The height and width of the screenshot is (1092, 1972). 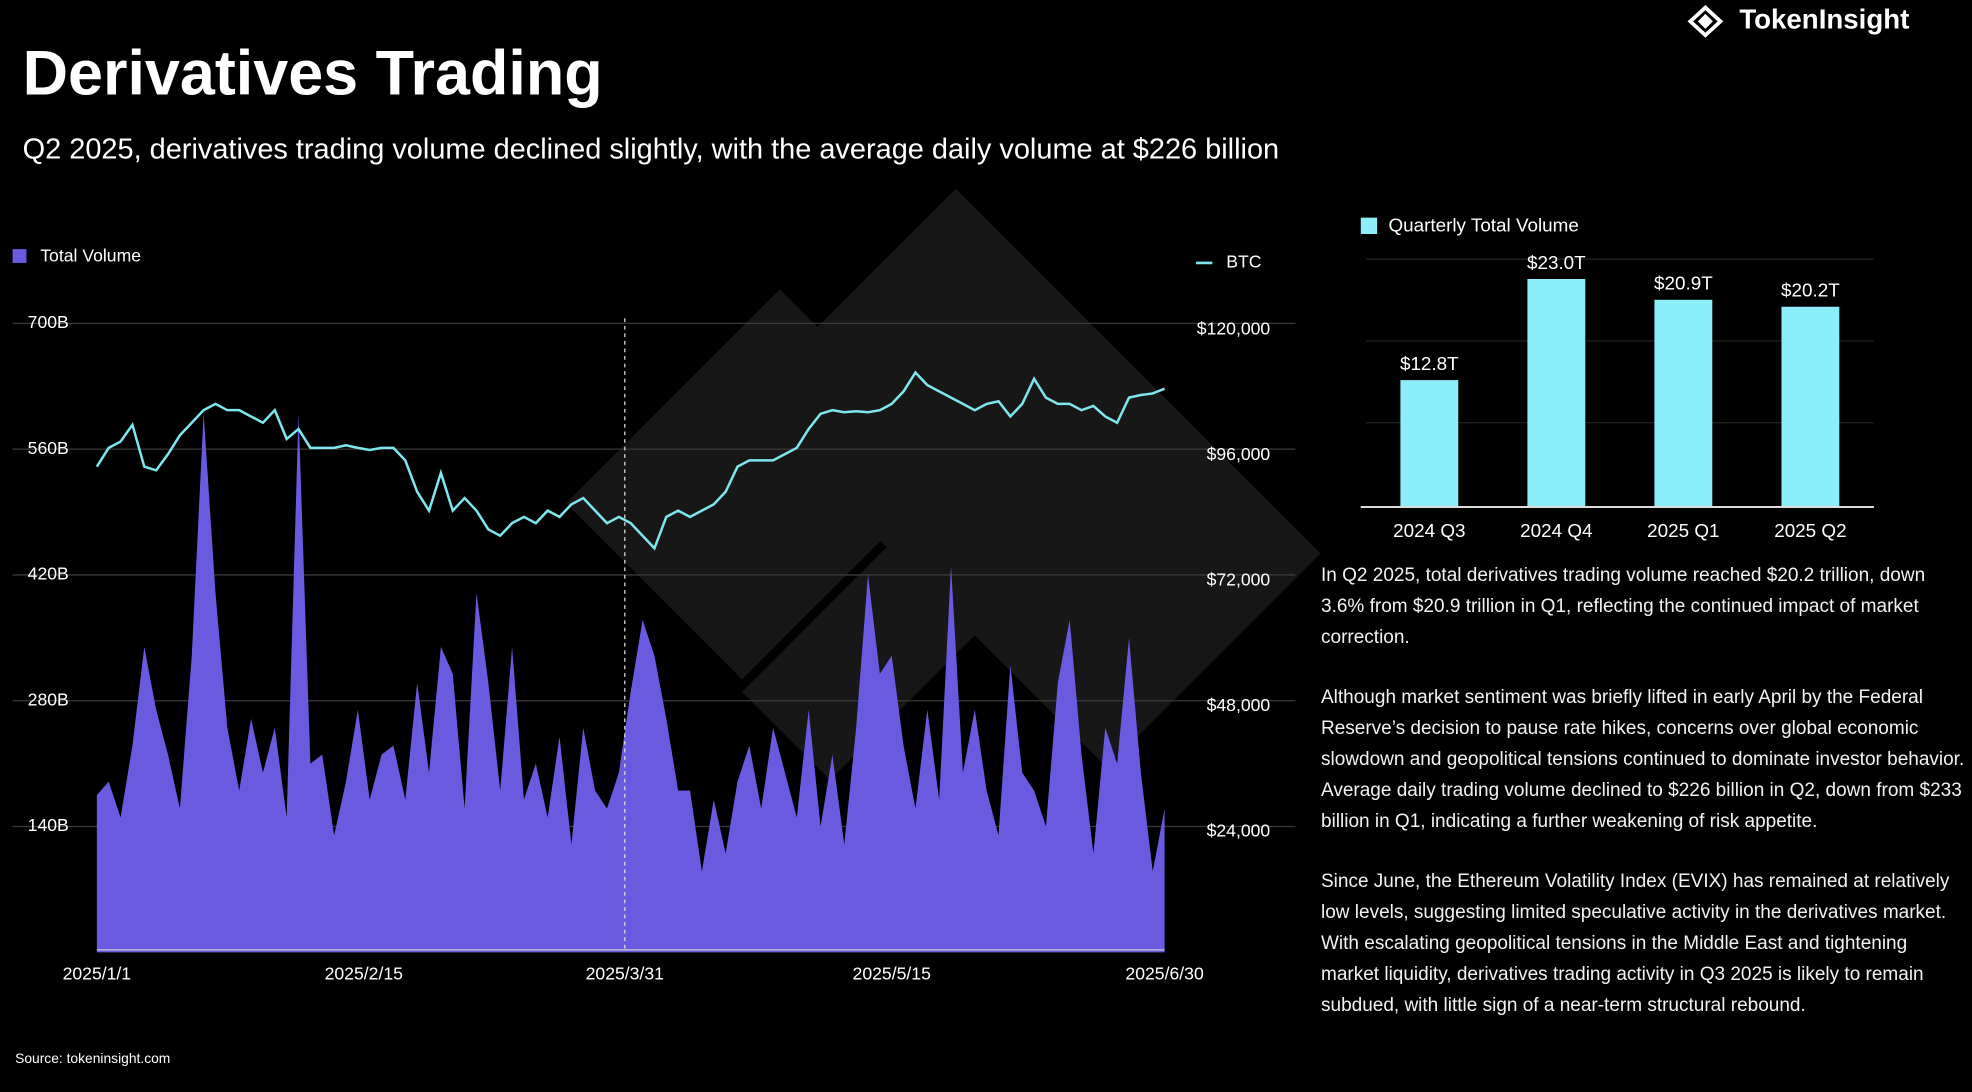 I want to click on value-label: $20.9T, so click(x=1683, y=283).